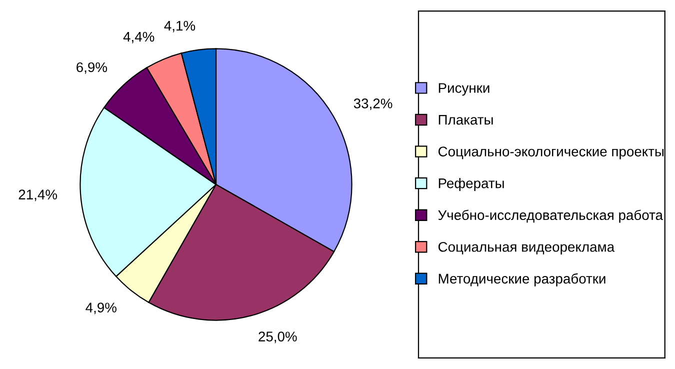  What do you see at coordinates (522, 279) in the screenshot?
I see `legend-label: Методические разработки` at bounding box center [522, 279].